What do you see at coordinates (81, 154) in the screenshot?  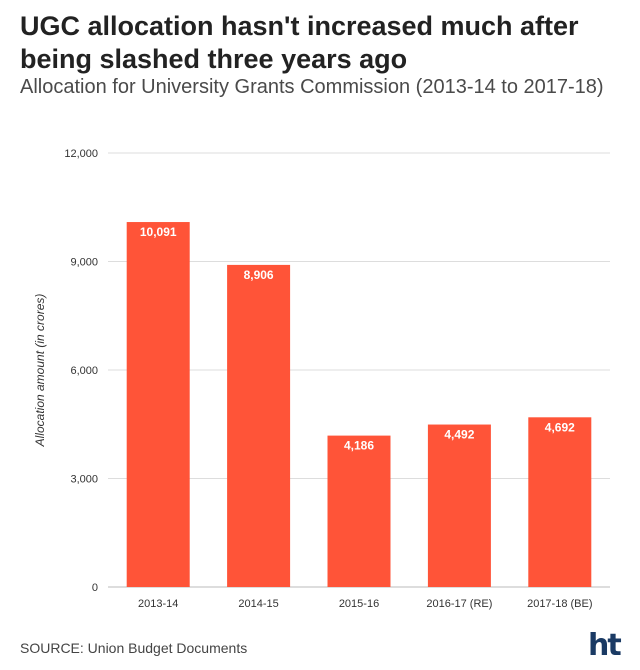 I see `y-tick-label: 12,000` at bounding box center [81, 154].